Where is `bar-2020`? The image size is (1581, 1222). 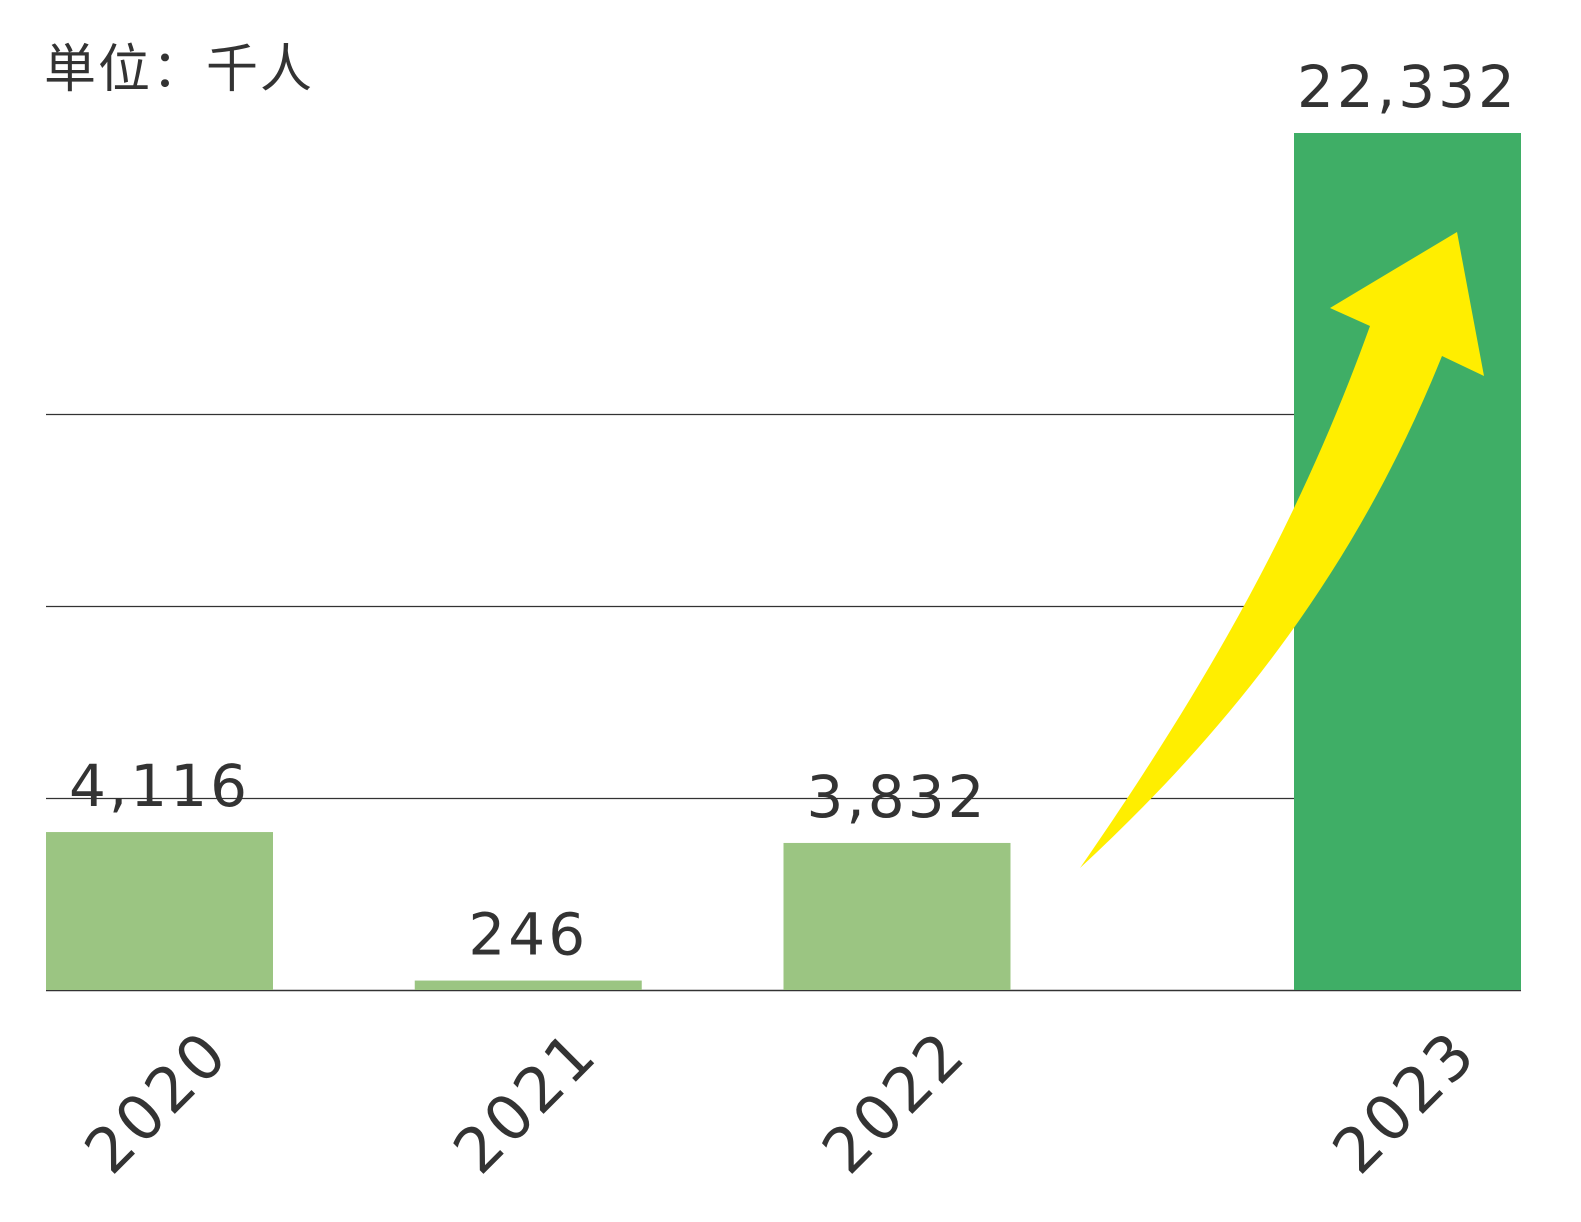
bar-2020 is located at coordinates (159, 911).